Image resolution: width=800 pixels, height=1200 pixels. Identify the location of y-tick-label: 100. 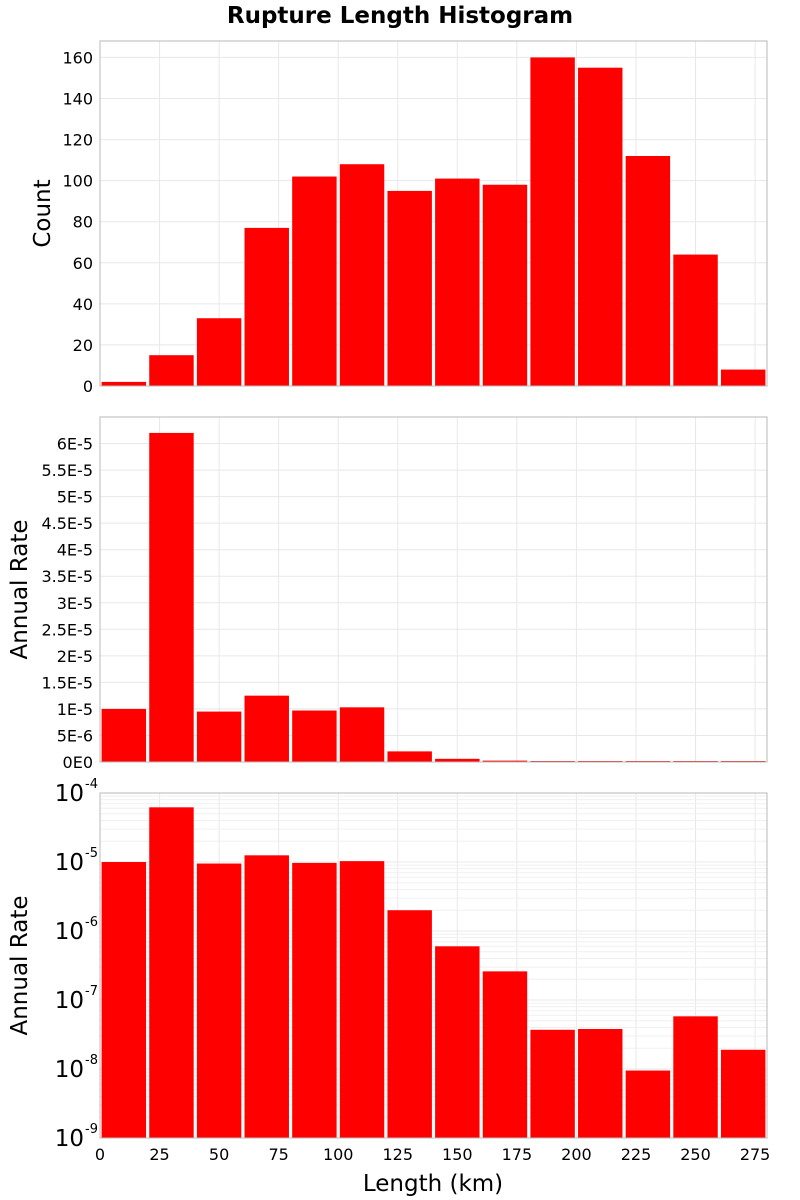
(77, 181).